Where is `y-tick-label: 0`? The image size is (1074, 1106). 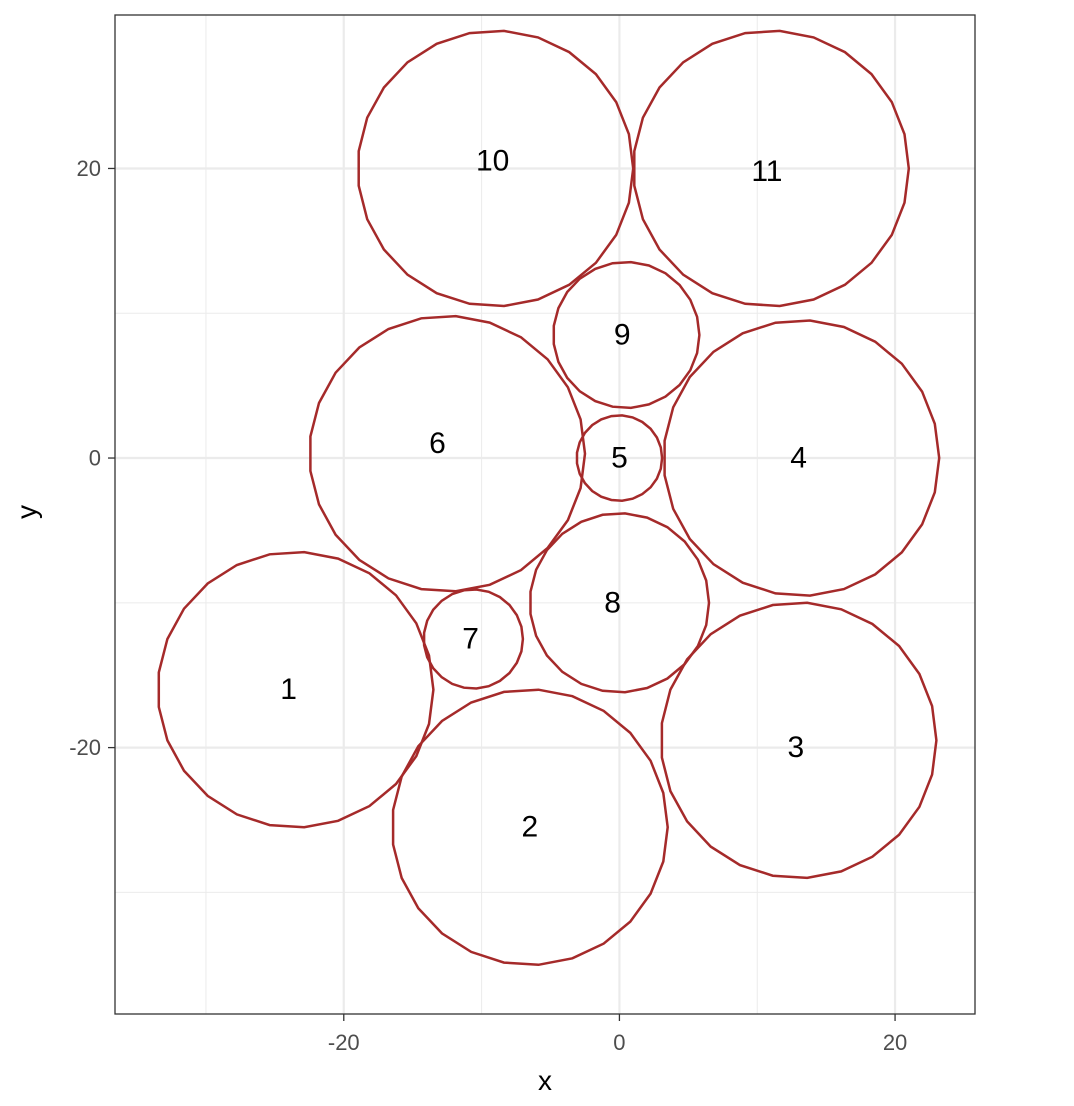
y-tick-label: 0 is located at coordinates (95, 458).